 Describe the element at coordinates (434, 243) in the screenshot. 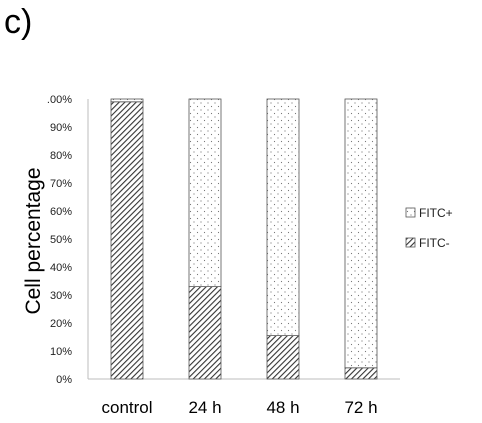

I see `legend-label: FITC-` at that location.